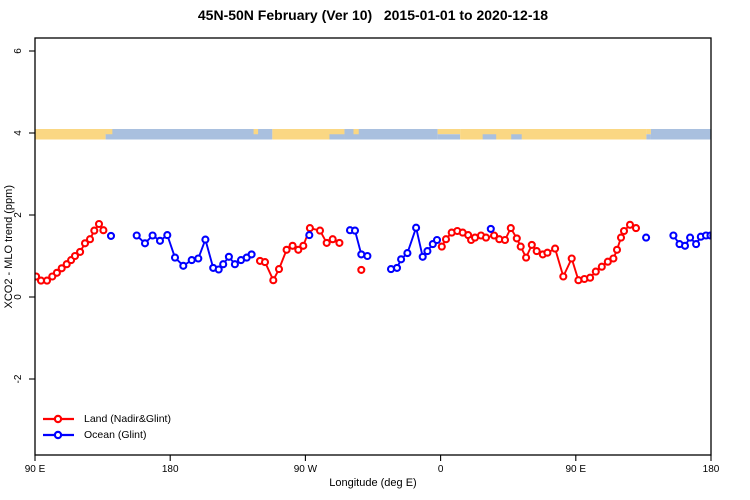 Image resolution: width=750 pixels, height=500 pixels. What do you see at coordinates (18, 133) in the screenshot?
I see `y-tick-label: 4` at bounding box center [18, 133].